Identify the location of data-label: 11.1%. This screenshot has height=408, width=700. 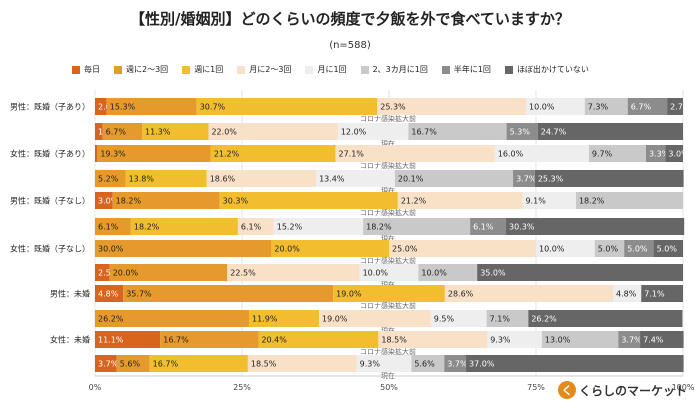
(111, 340).